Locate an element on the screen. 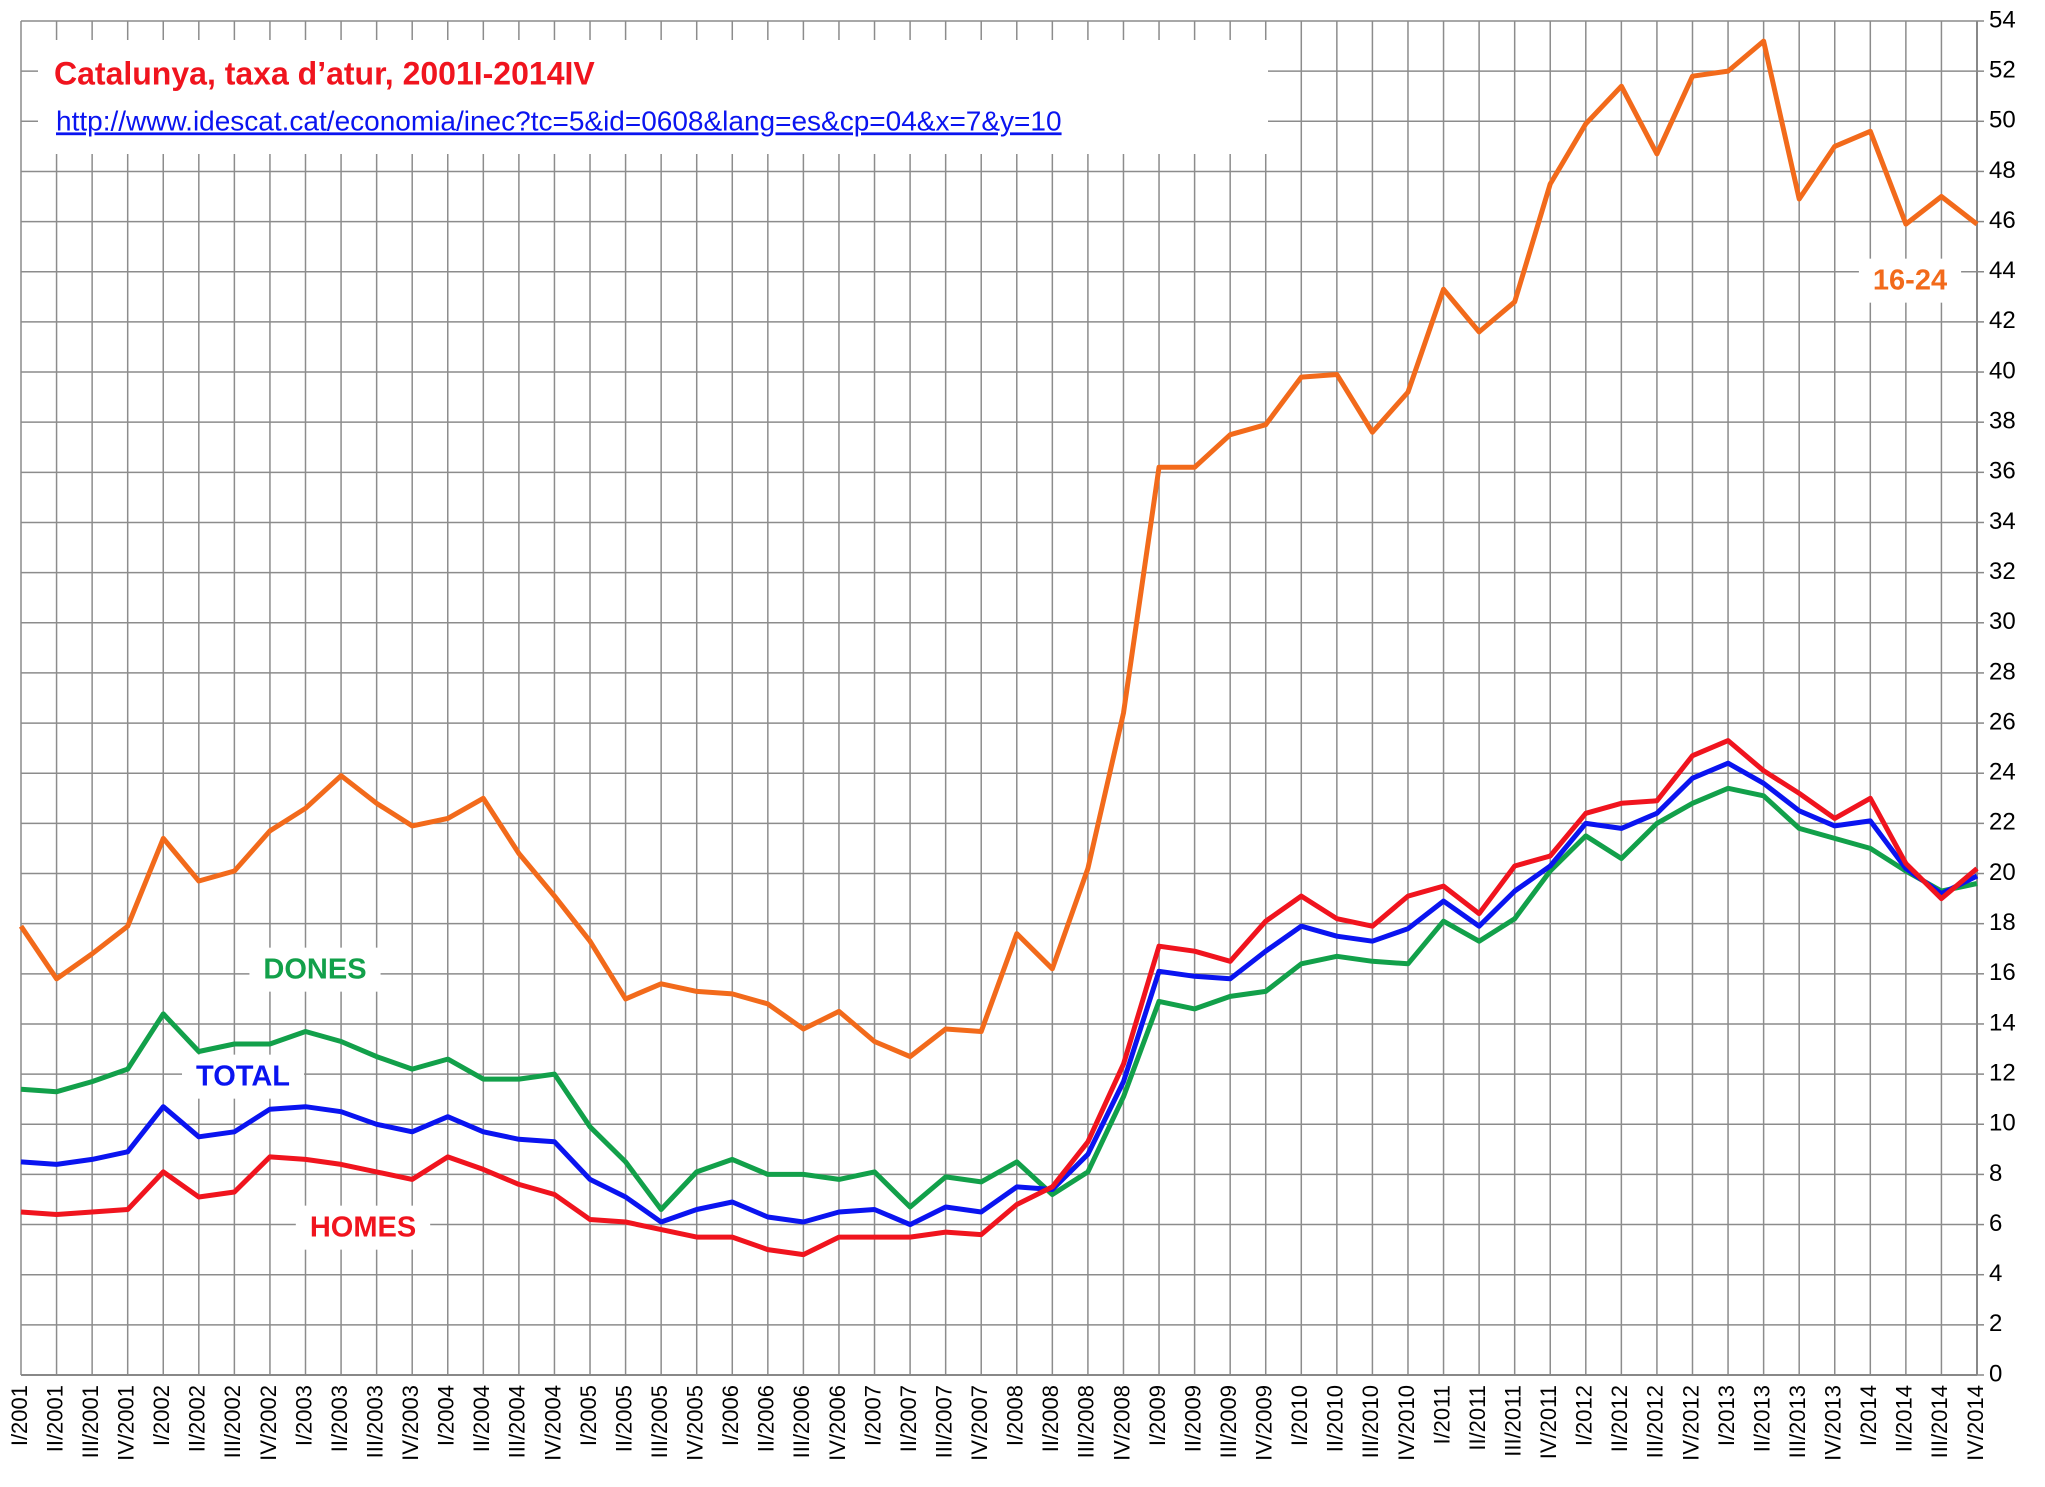 This screenshot has height=1487, width=2045. x-tick-label: IV/2014 is located at coordinates (1975, 1423).